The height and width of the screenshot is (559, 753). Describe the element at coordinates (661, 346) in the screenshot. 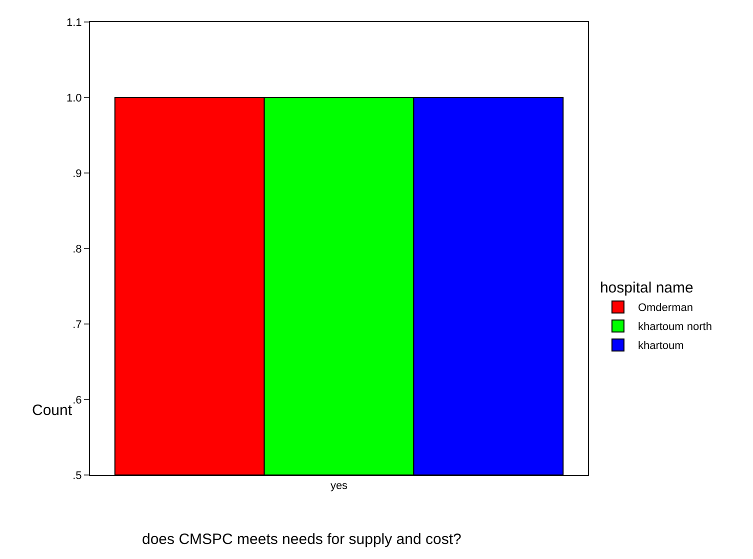

I see `legend-label: khartoum` at that location.